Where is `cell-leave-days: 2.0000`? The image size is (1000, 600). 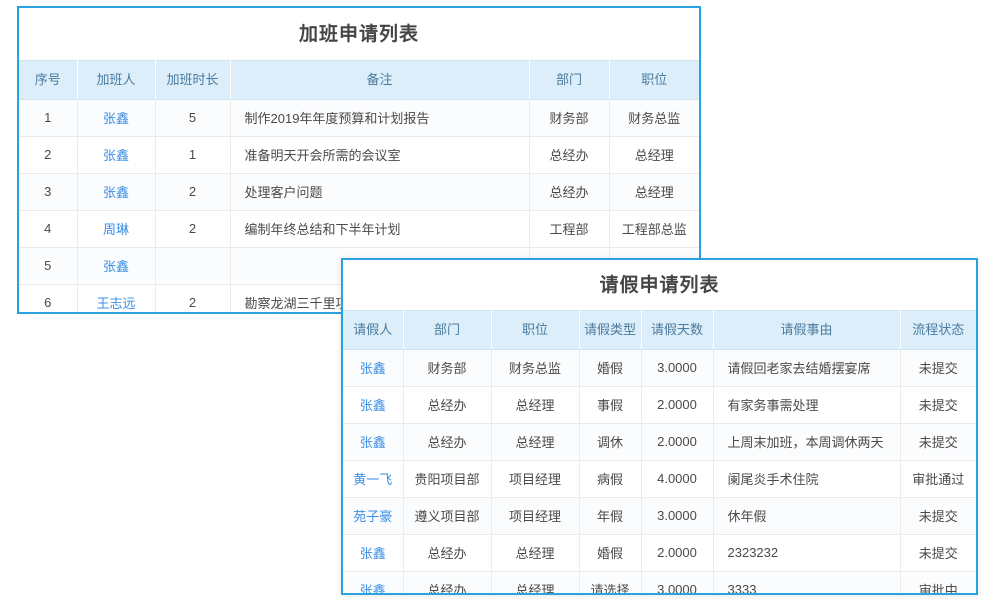
cell-leave-days: 2.0000 is located at coordinates (677, 405).